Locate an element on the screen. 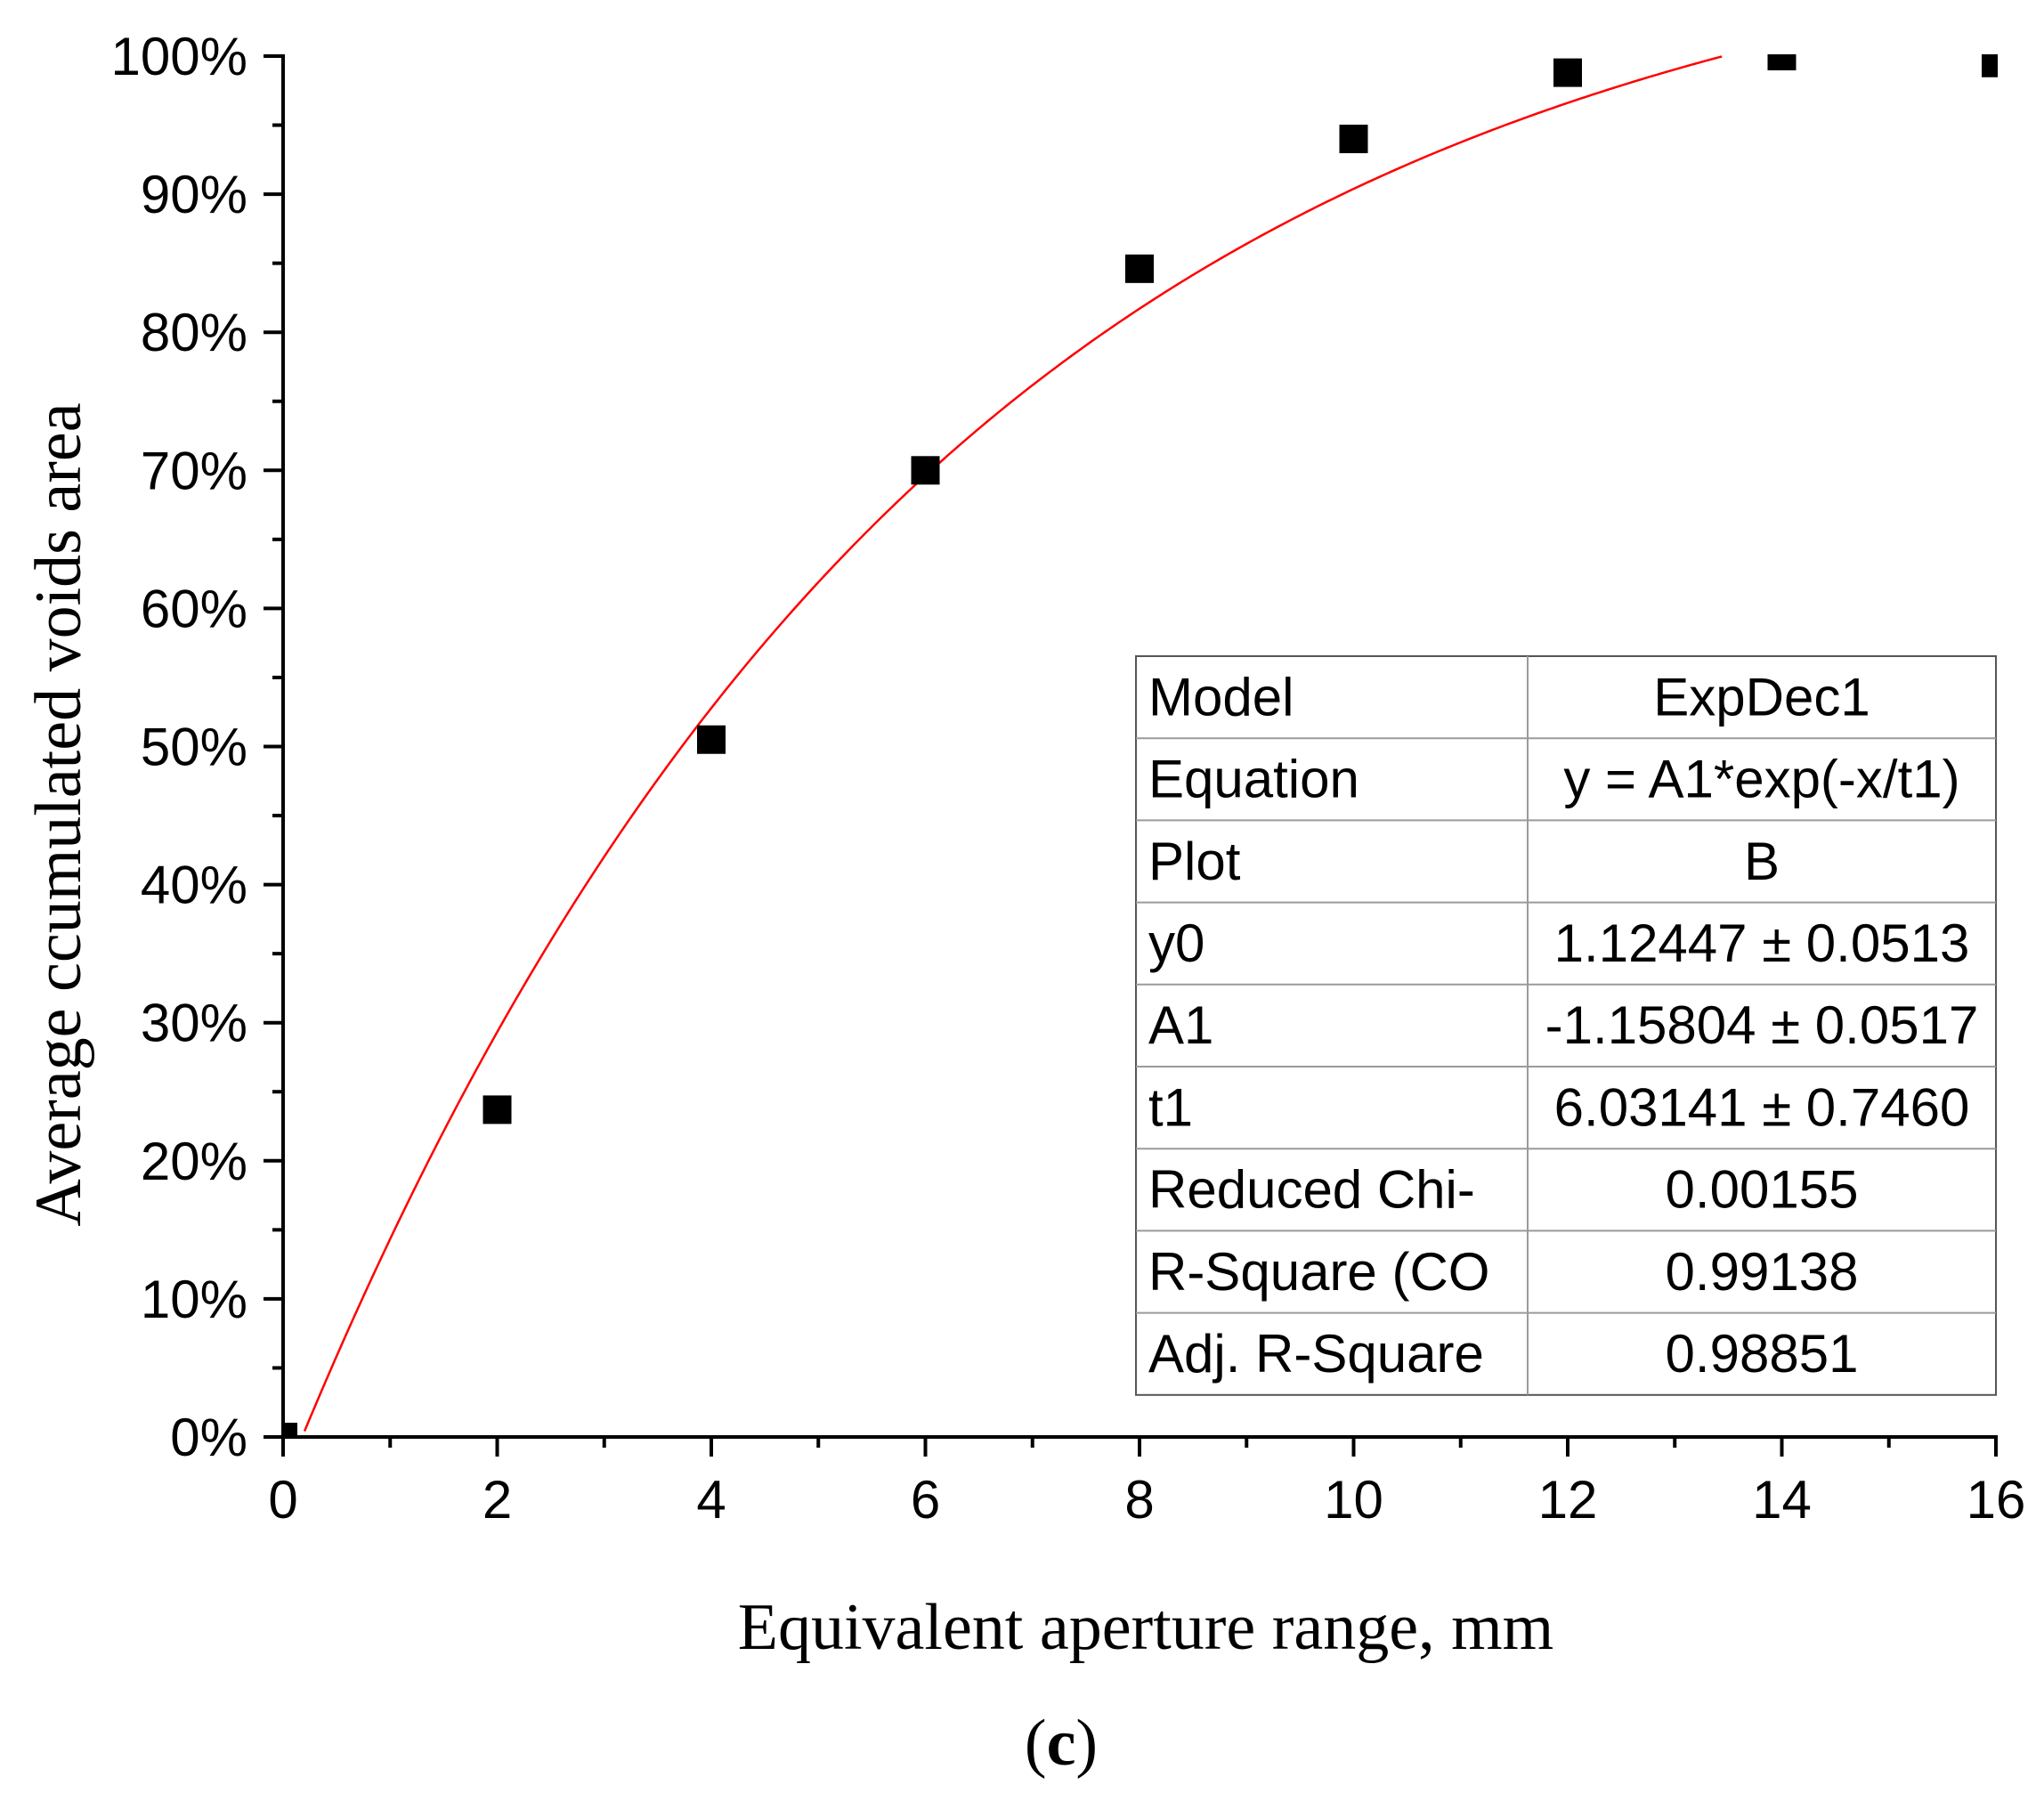  stats-value: 0.99138 is located at coordinates (1762, 1272).